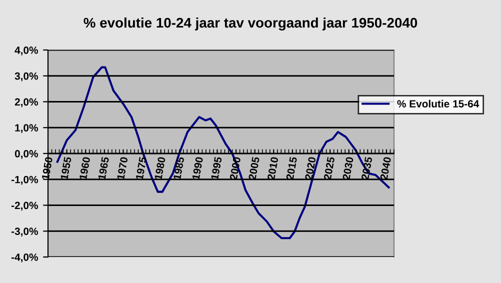 This screenshot has height=283, width=501. What do you see at coordinates (386, 168) in the screenshot?
I see `x-tick-label: 2040` at bounding box center [386, 168].